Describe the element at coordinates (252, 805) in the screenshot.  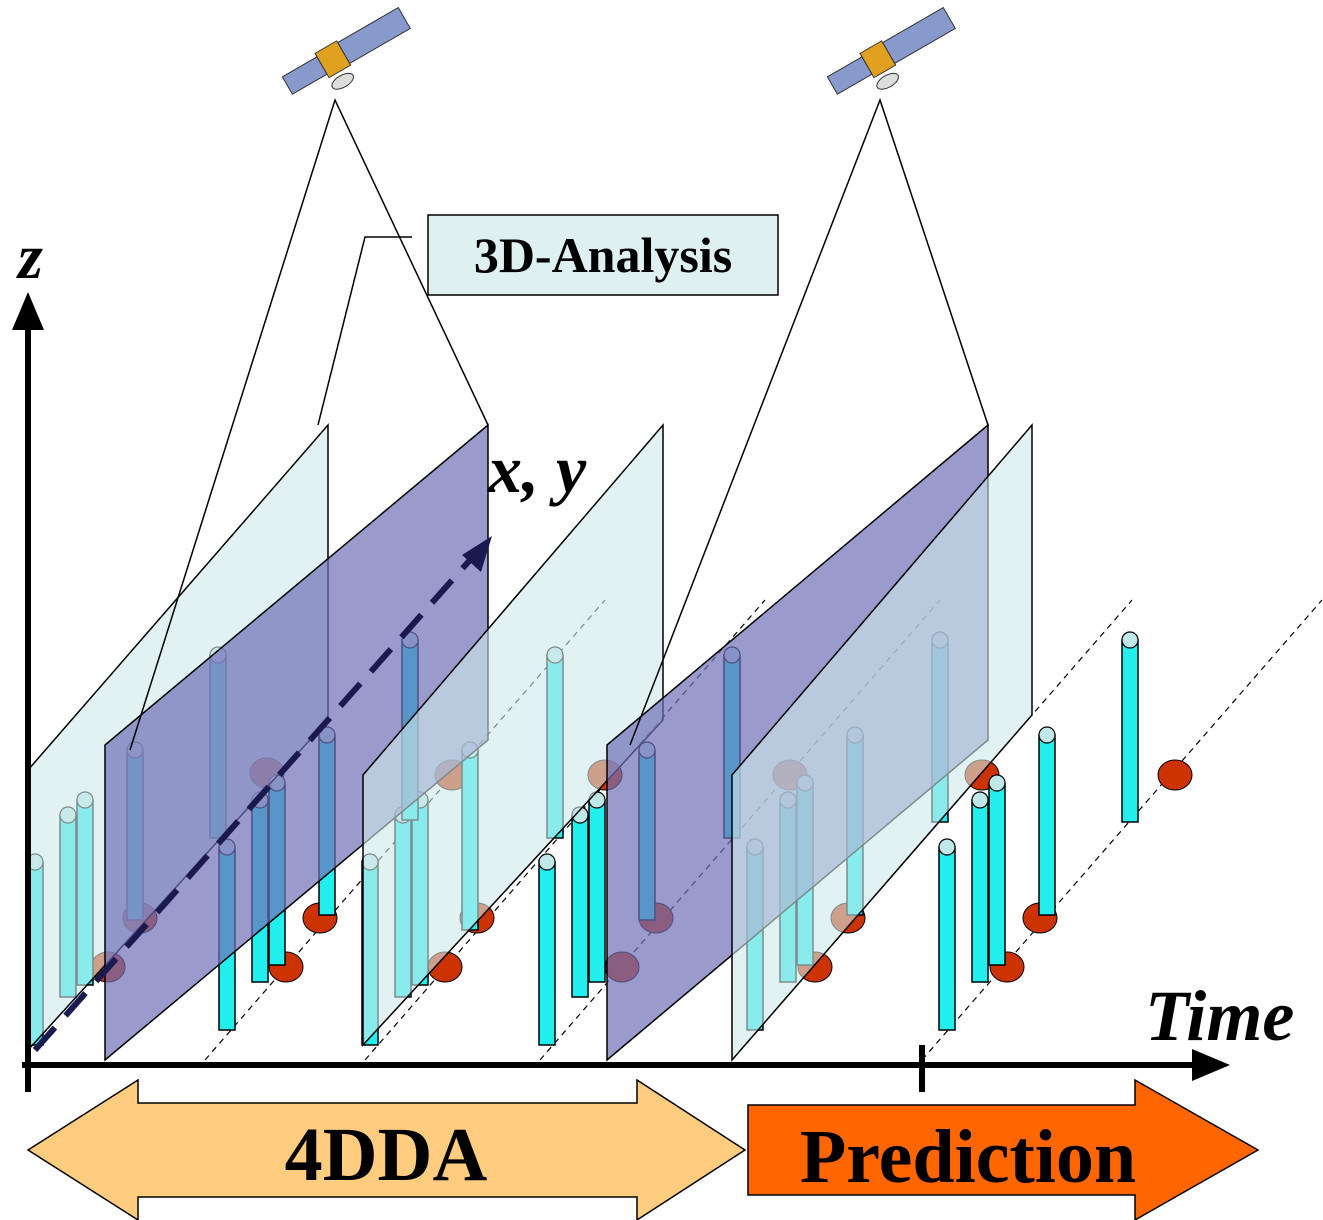
I see `xy-direction` at that location.